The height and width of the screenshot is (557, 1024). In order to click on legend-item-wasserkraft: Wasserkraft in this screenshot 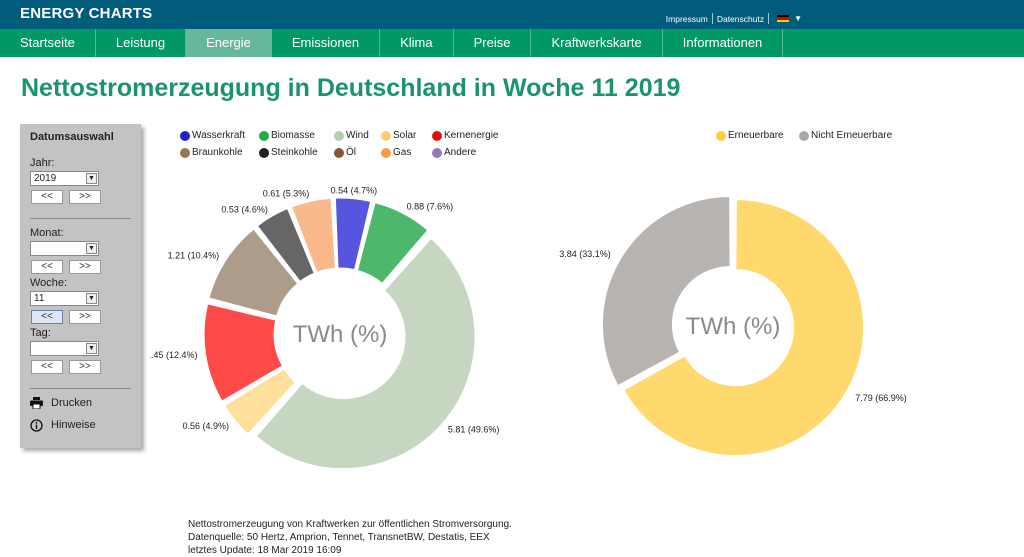, I will do `click(212, 135)`.